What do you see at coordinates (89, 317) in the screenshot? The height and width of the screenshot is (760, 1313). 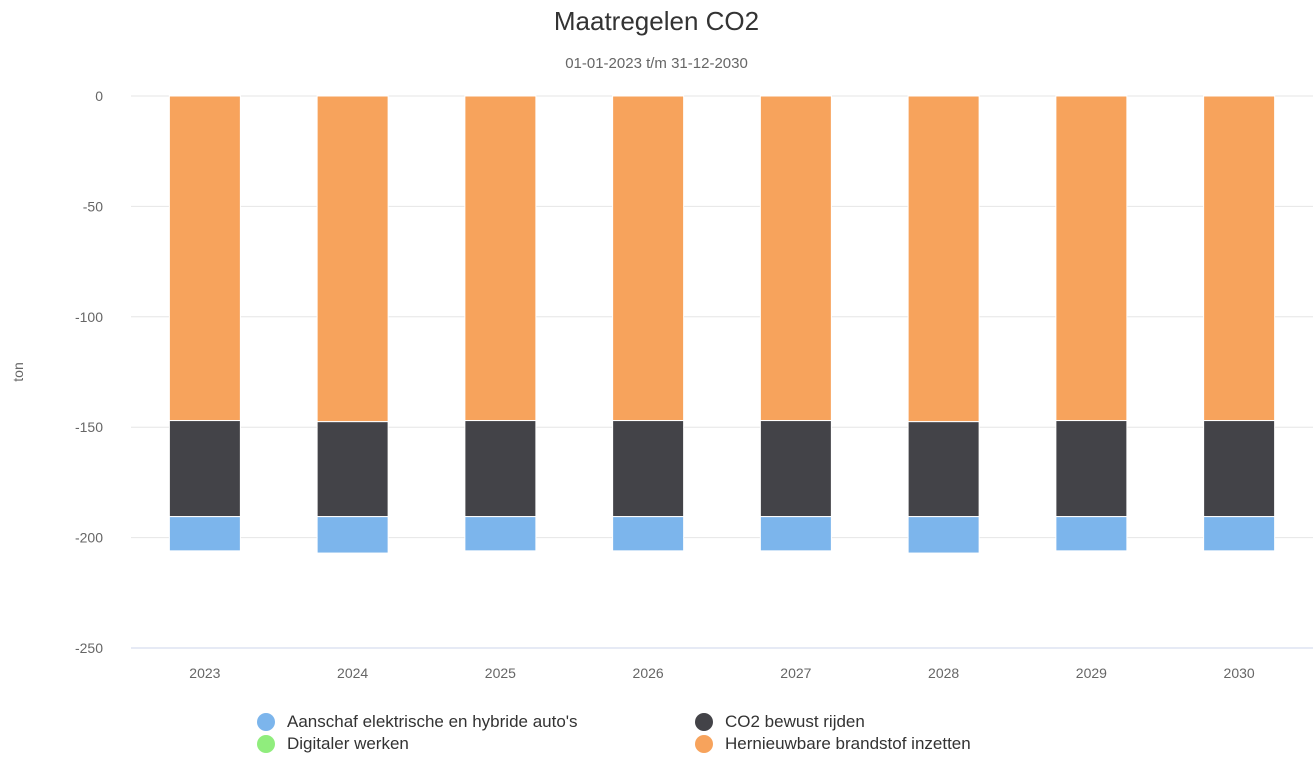 I see `y-tick-label: -100` at bounding box center [89, 317].